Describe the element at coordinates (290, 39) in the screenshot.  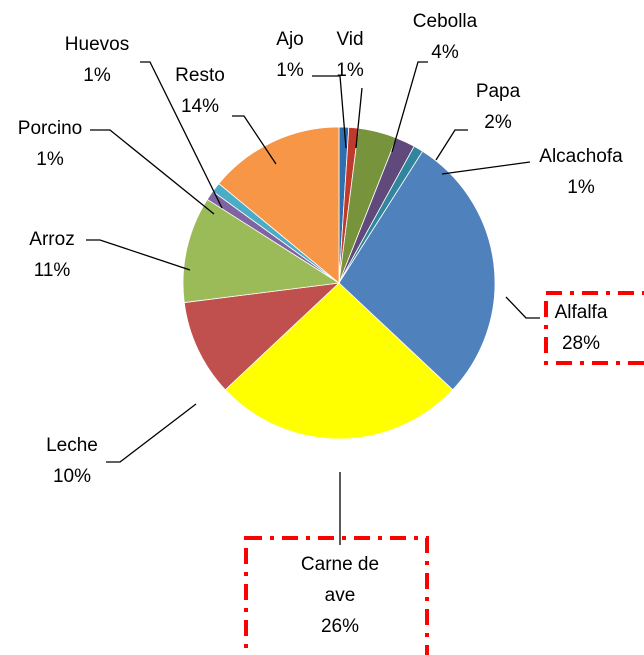
I see `category-label: Ajo` at that location.